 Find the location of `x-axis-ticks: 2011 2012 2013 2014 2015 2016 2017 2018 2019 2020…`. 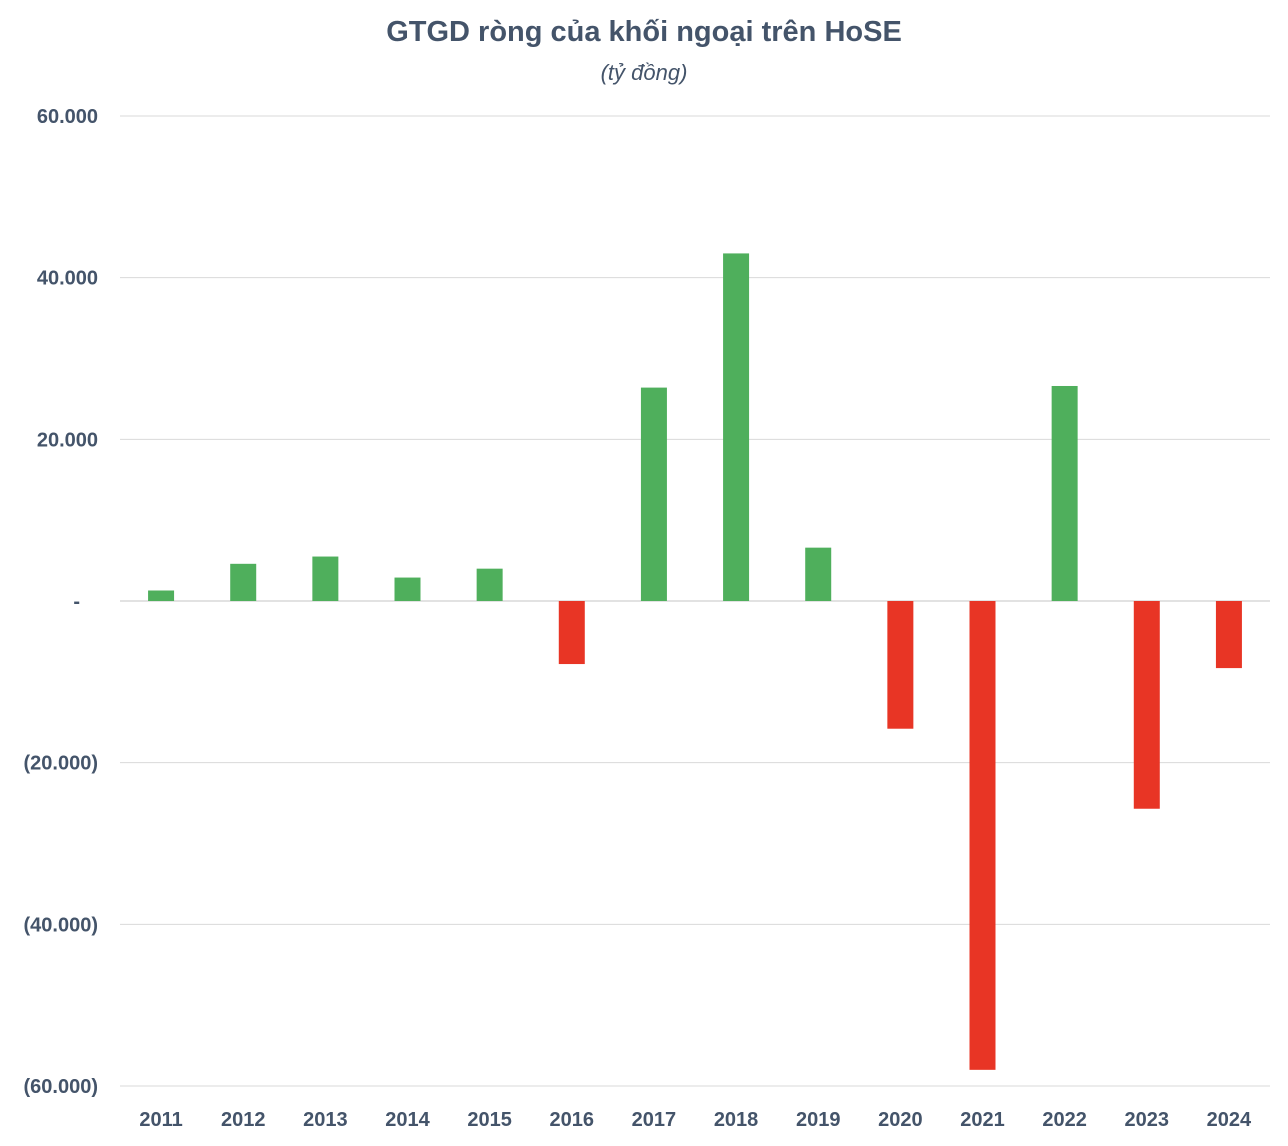

x-axis-ticks: 2011 2012 2013 2014 2015 2016 2017 2018 2019 2020… is located at coordinates (695, 1120).